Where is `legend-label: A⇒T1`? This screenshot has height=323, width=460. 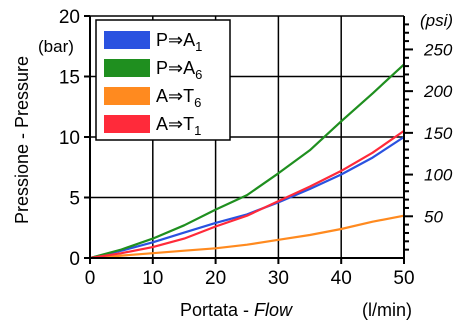 legend-label: A⇒T1 is located at coordinates (178, 126).